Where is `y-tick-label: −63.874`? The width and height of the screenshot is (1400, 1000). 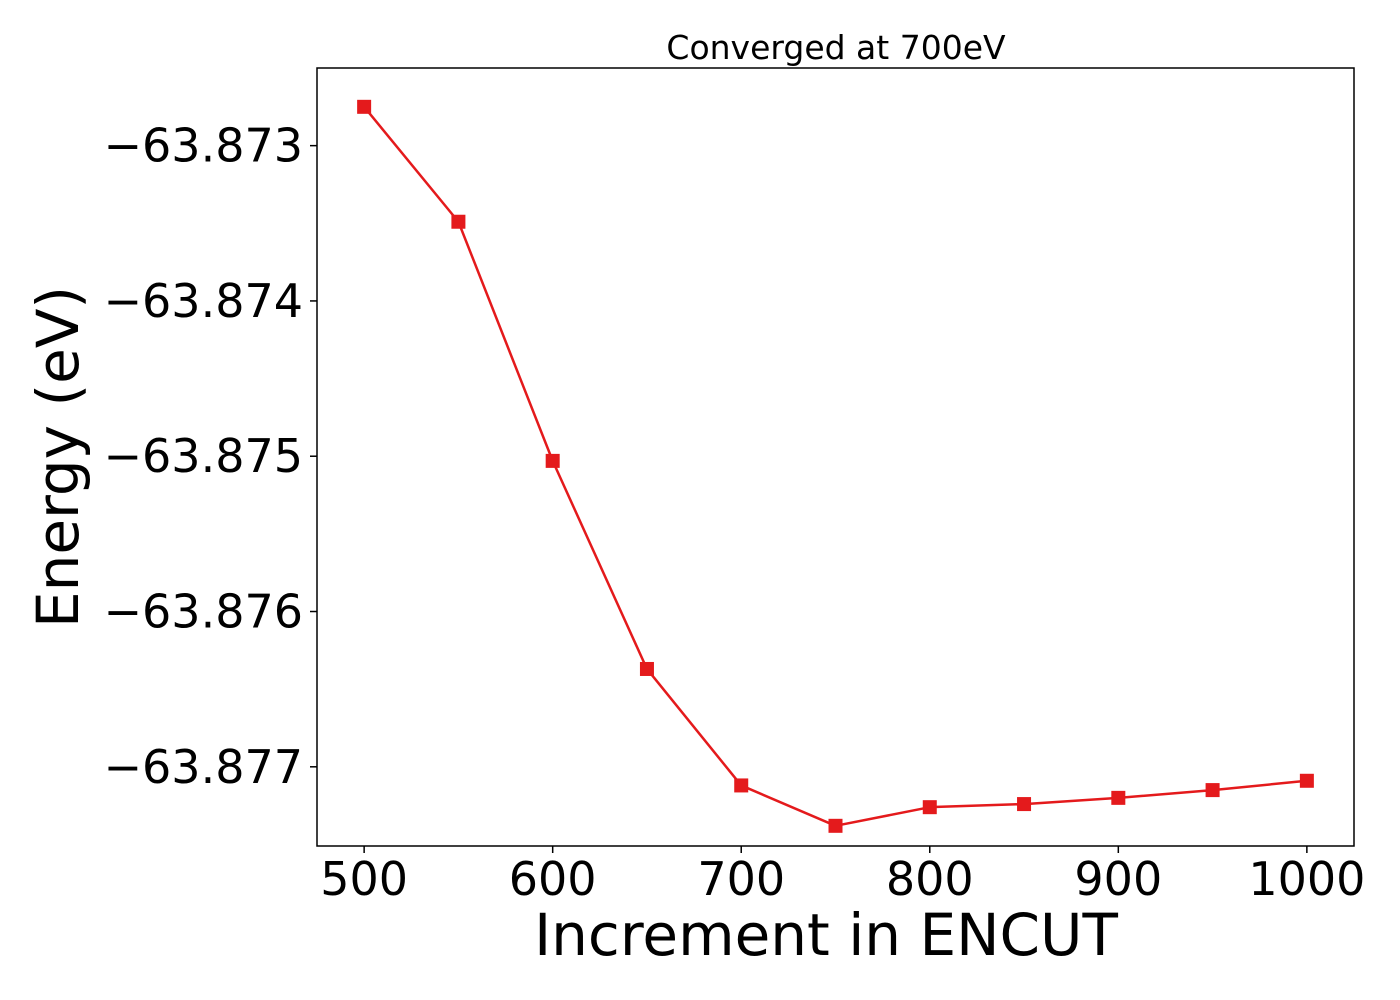 y-tick-label: −63.874 is located at coordinates (204, 301).